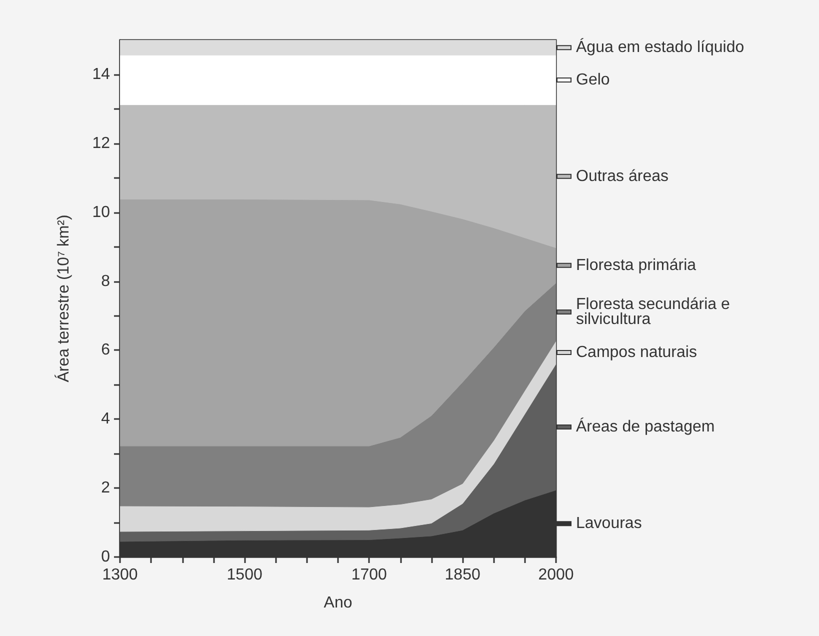 This screenshot has height=636, width=819. Describe the element at coordinates (556, 575) in the screenshot. I see `x-tick-label: 2000` at that location.